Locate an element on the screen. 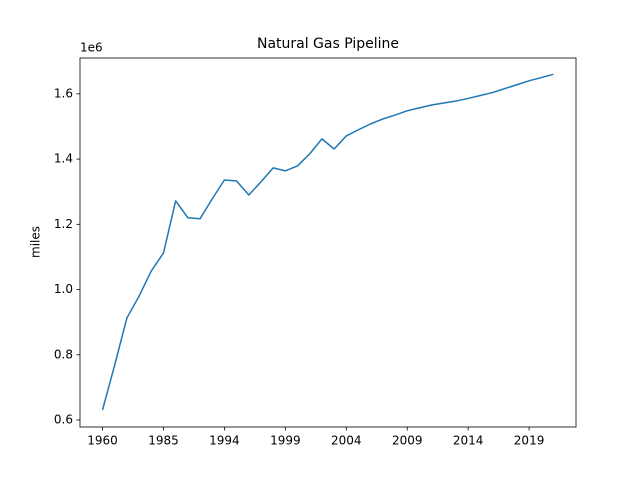 The image size is (640, 480). y-offset-label: 1e6 is located at coordinates (91, 48).